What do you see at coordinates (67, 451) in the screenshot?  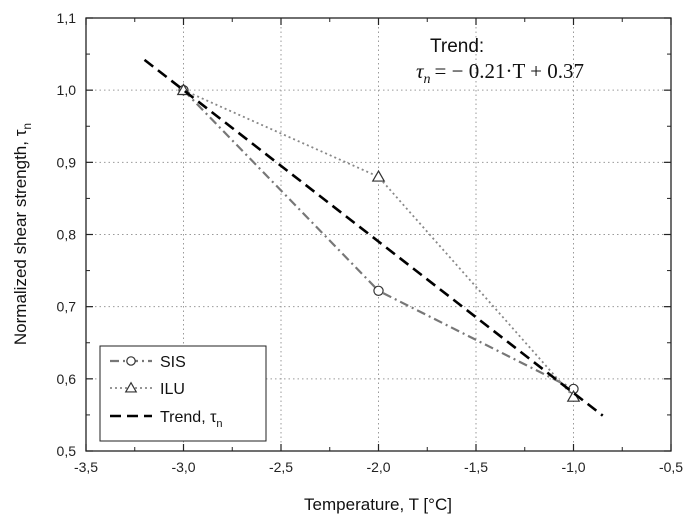 I see `y-tick-label: 0,5` at bounding box center [67, 451].